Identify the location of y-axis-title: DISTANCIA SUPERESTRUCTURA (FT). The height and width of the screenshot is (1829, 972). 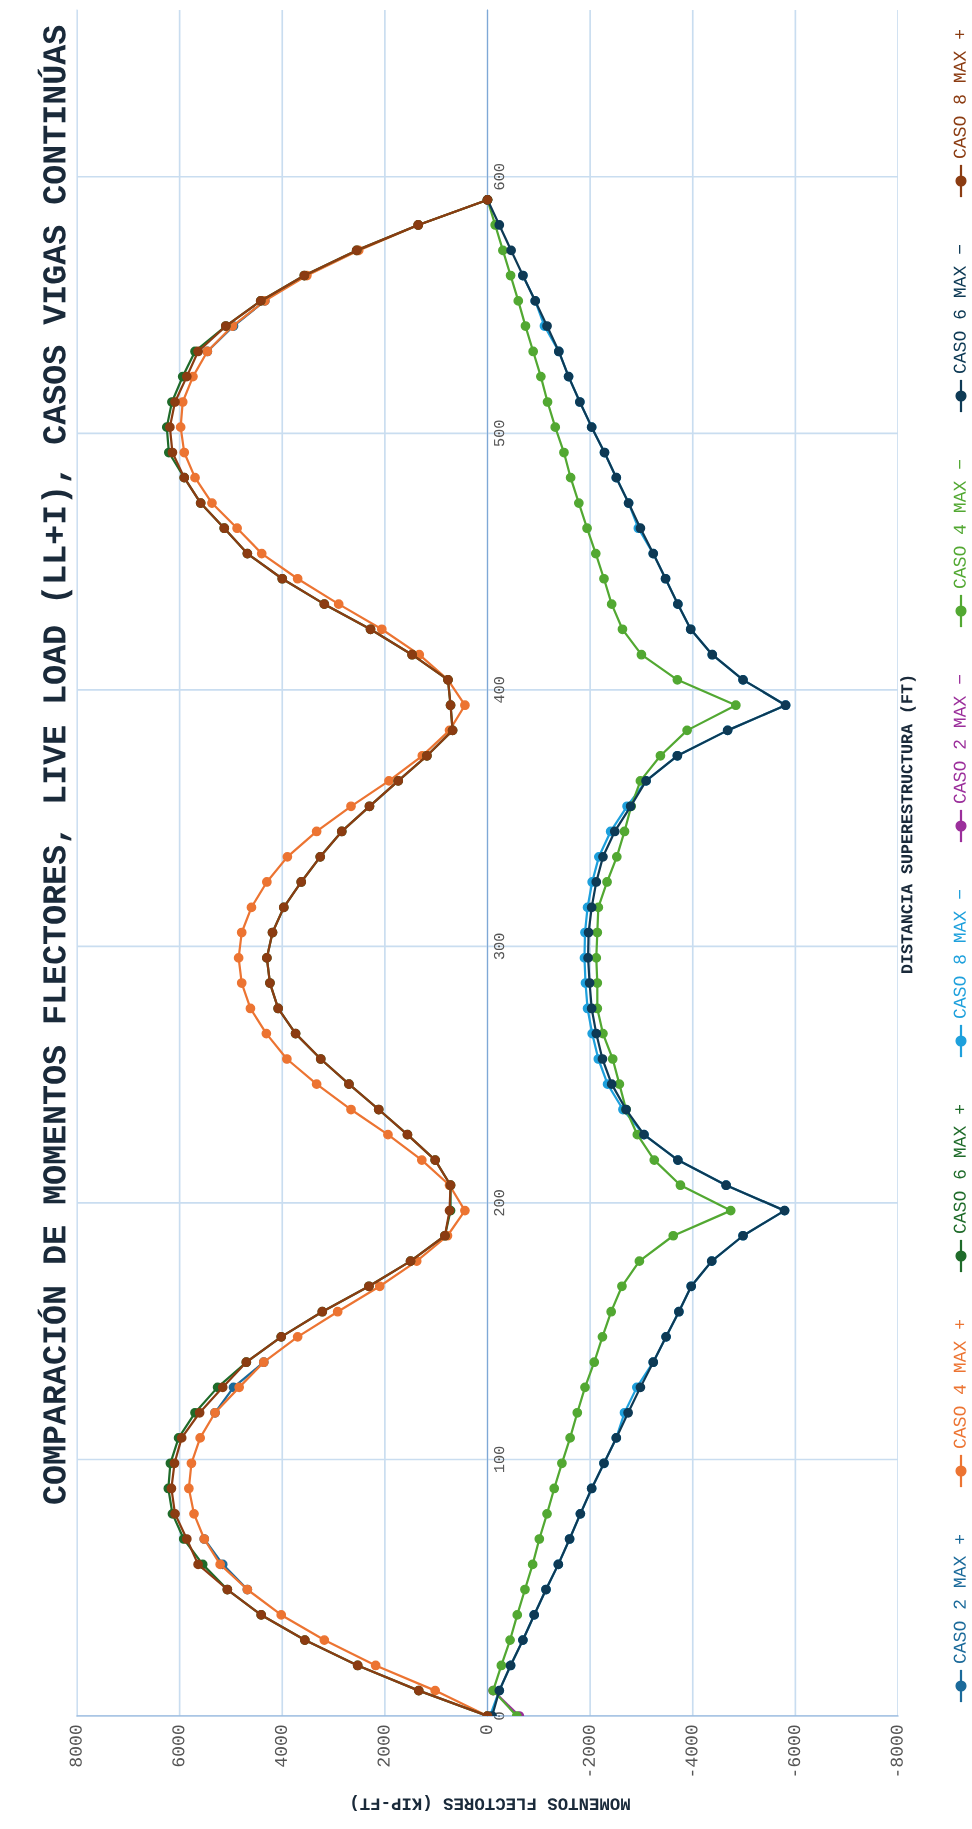
(908, 824).